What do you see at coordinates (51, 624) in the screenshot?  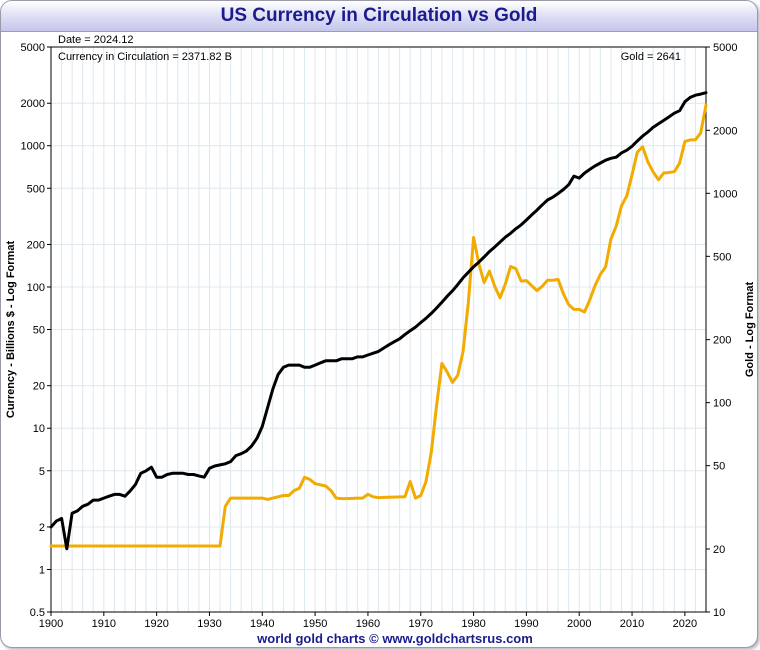 I see `x-tick-label: 1900` at bounding box center [51, 624].